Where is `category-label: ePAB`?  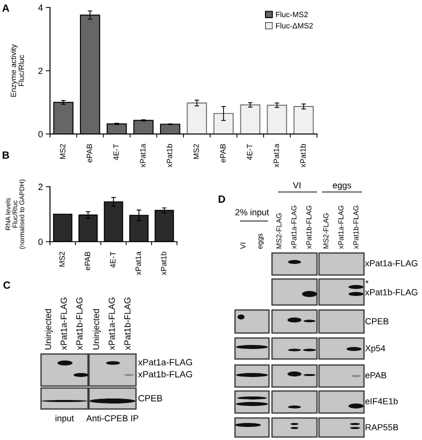
category-label: ePAB is located at coordinates (375, 375).